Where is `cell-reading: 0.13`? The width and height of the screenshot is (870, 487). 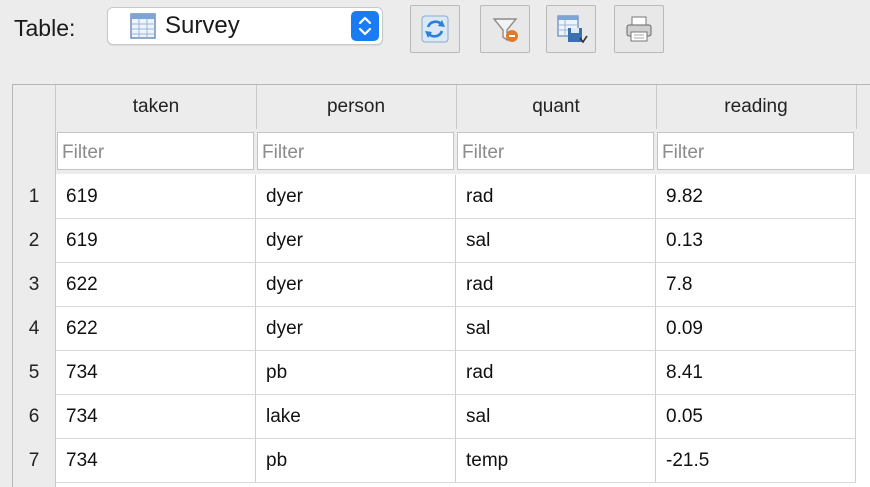
cell-reading: 0.13 is located at coordinates (756, 241).